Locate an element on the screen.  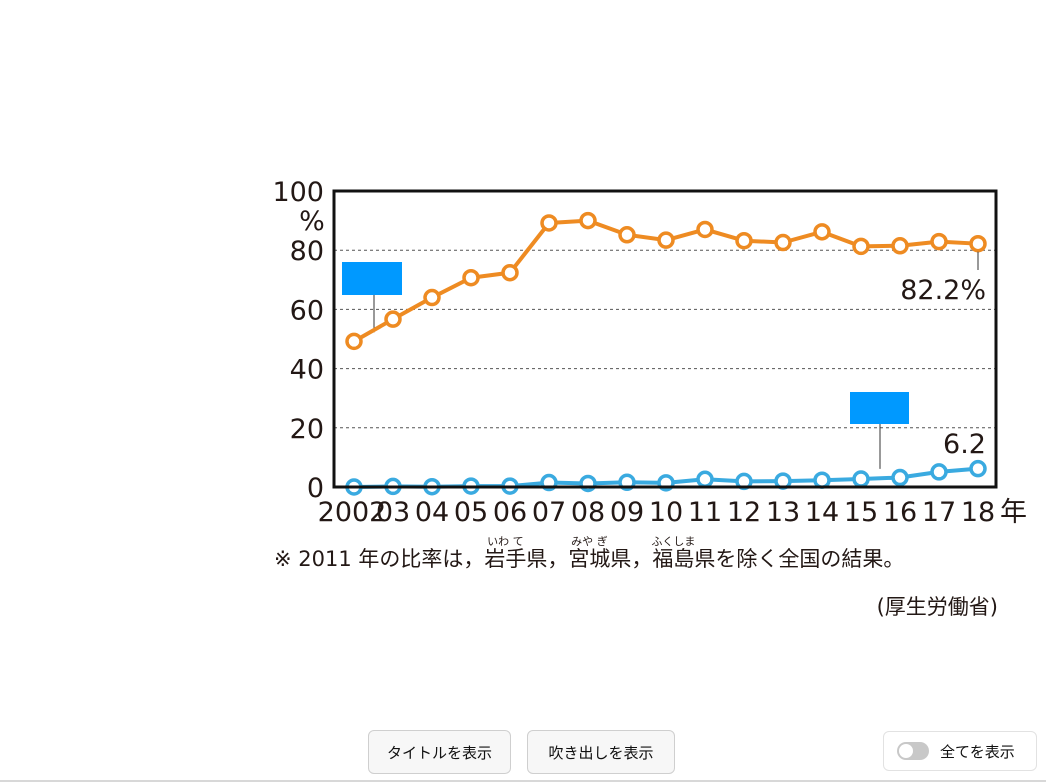
note-ruby-base: 宮城 is located at coordinates (589, 559).